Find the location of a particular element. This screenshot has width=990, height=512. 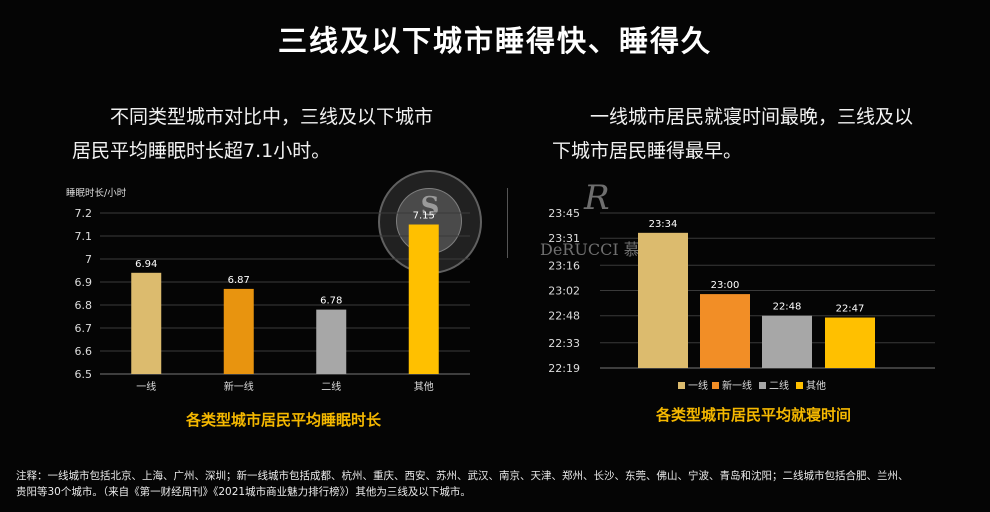

y-tick-label: 22:19 is located at coordinates (564, 368).